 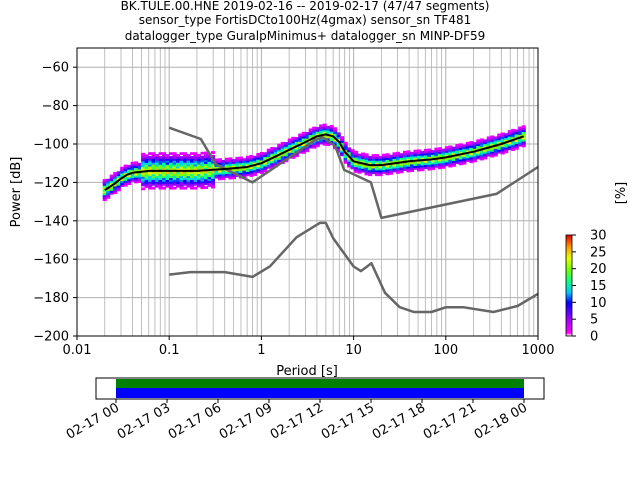 I want to click on y-tick-label: −200, so click(x=51, y=337).